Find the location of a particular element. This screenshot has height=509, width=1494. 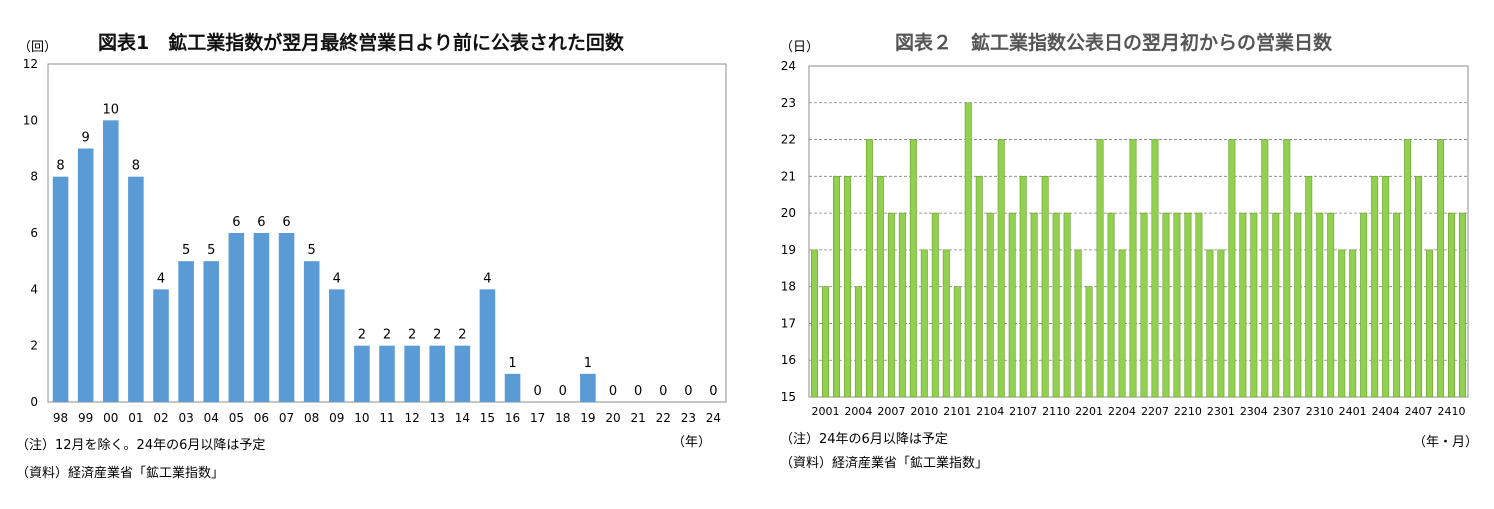

y-tick-label: 24 is located at coordinates (788, 66).